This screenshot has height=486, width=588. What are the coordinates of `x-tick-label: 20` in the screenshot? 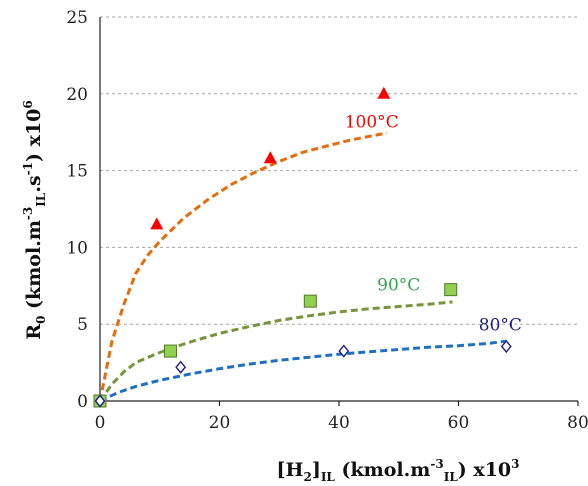 It's located at (220, 423).